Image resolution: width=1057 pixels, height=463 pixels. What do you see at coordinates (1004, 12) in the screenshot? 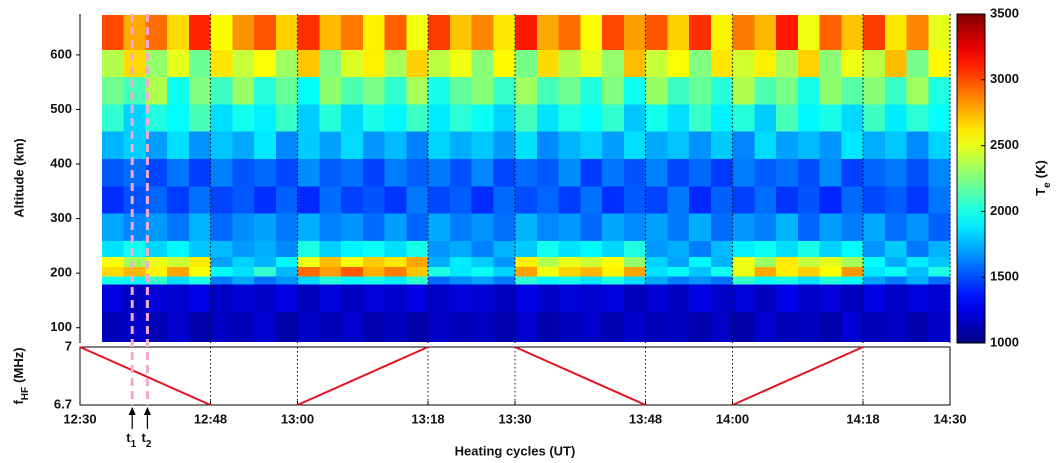
I see `colorbar-tick-label: 3500` at bounding box center [1004, 12].